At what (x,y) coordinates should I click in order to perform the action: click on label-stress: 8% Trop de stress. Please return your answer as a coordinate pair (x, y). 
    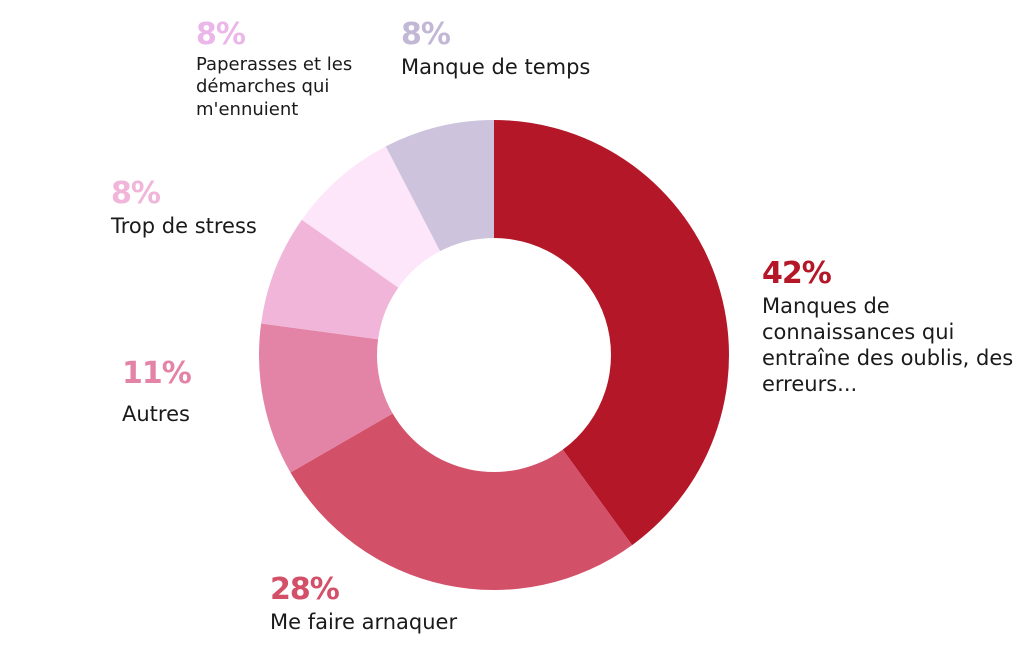
    Looking at the image, I should click on (184, 207).